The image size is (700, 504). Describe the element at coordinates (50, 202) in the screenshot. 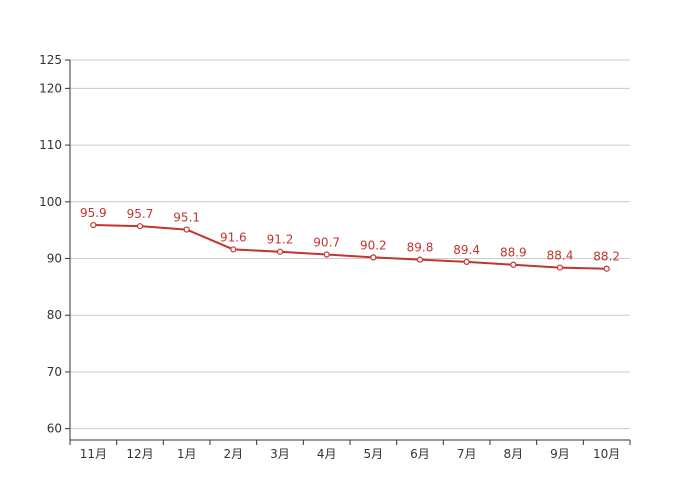

I see `y-tick-label: 100` at that location.